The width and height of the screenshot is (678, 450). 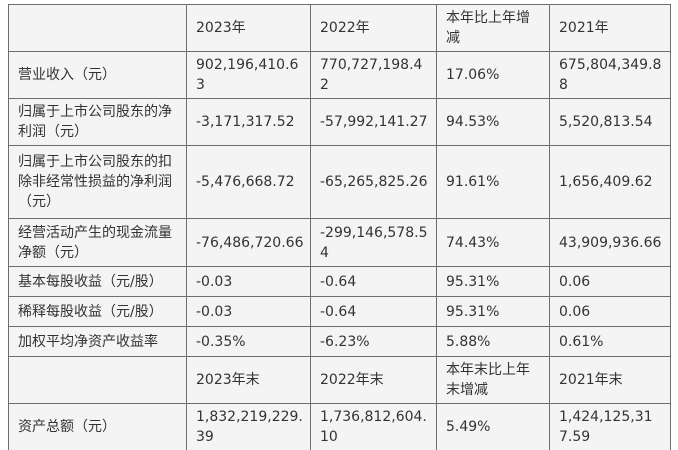 I want to click on value-2023: -5,476,668.72, so click(x=248, y=182).